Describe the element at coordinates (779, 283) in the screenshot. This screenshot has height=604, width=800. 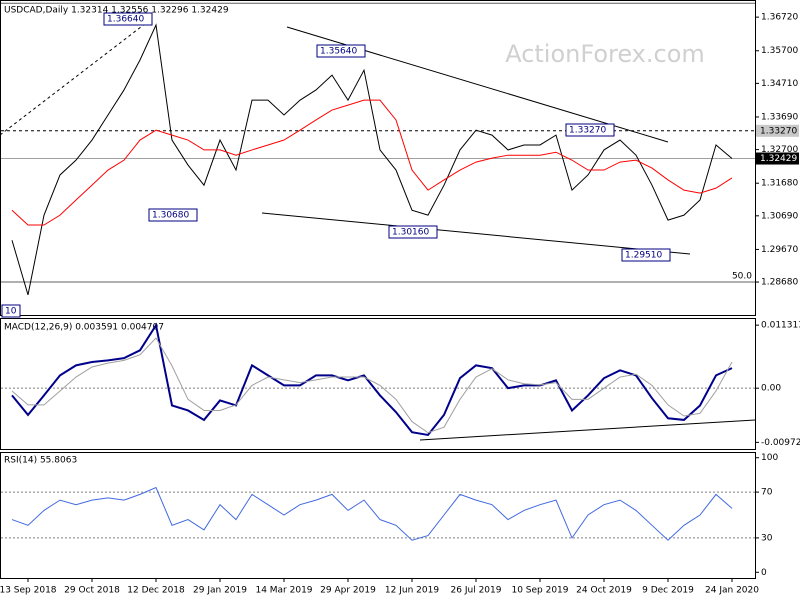
I see `y-tick-label: 1.28680` at that location.